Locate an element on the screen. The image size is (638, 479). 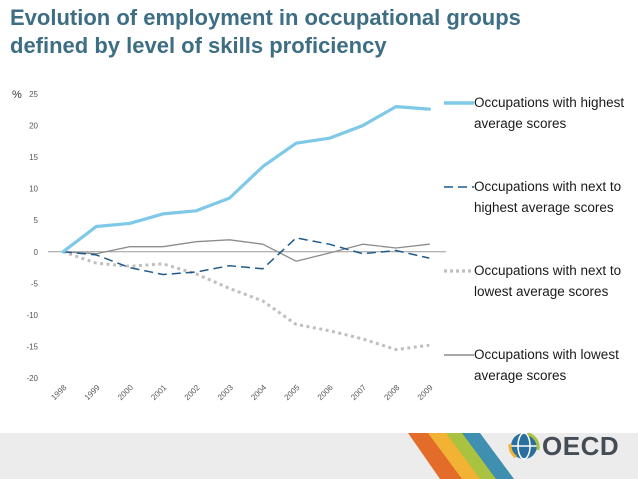
x-tick-label: 1998 is located at coordinates (58, 392).